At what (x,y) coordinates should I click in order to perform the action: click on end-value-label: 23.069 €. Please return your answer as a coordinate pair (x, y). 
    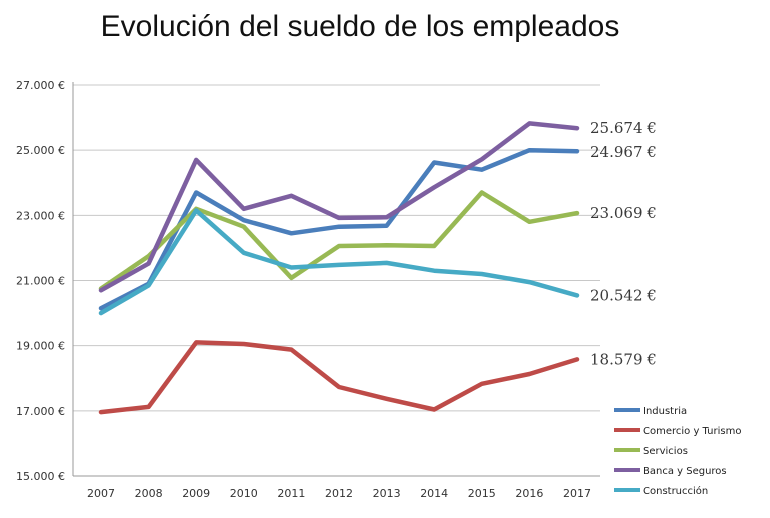
    Looking at the image, I should click on (623, 213).